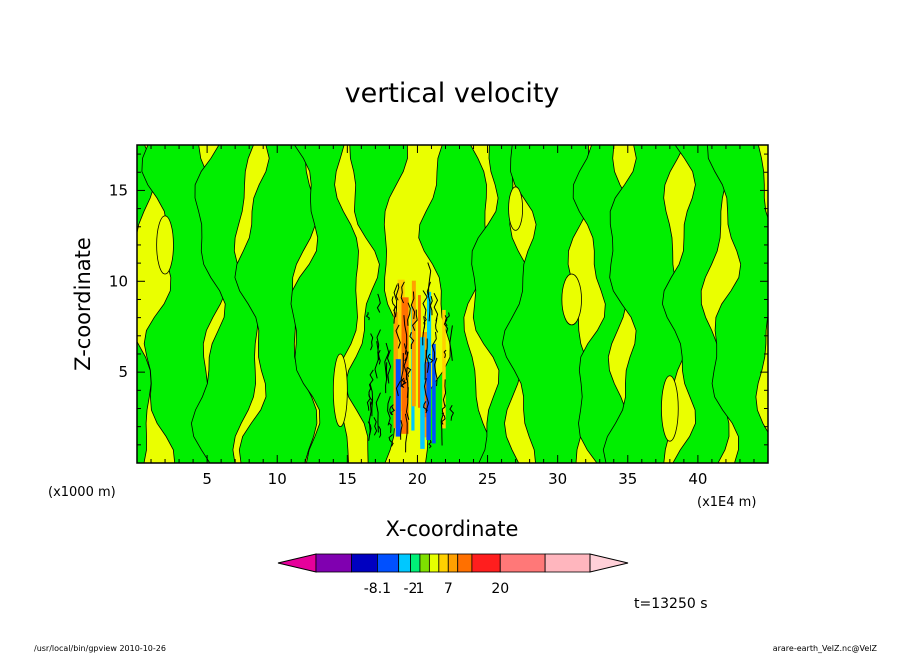 Image resolution: width=904 pixels, height=654 pixels. Describe the element at coordinates (487, 479) in the screenshot. I see `x-tick-label: 25` at that location.